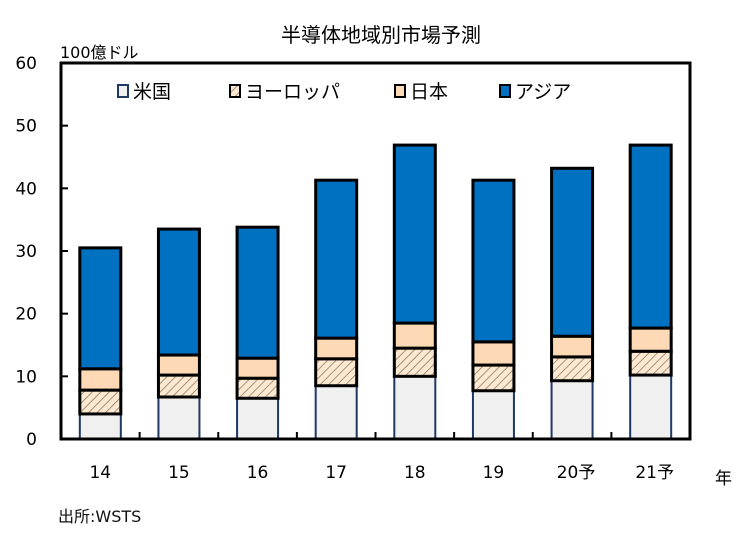 The height and width of the screenshot is (548, 750). I want to click on bar-segment-japan-21予, so click(650, 339).